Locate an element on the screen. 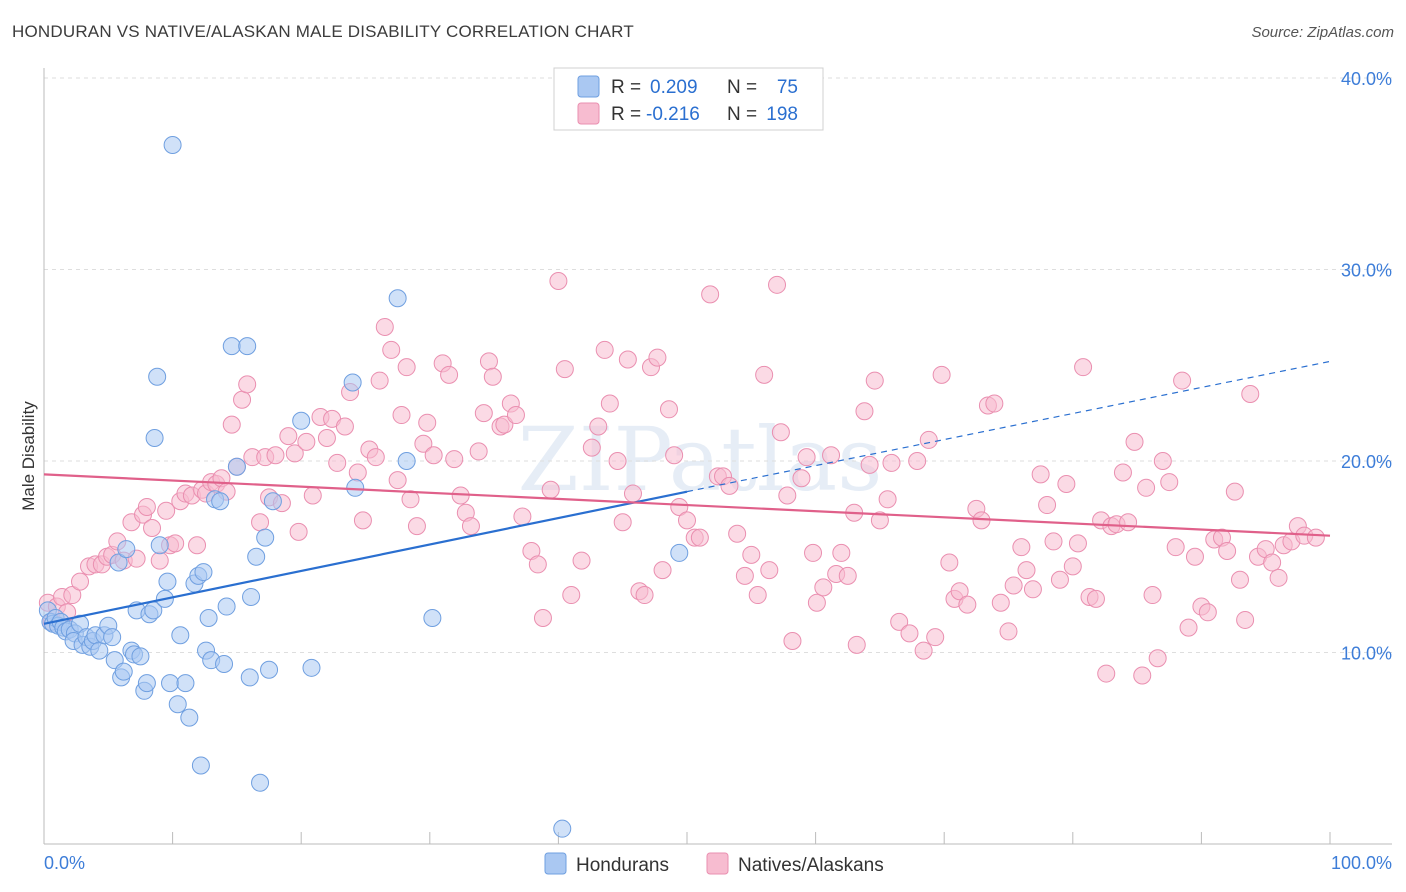  y-tick-label: 40.0% is located at coordinates (1366, 79).